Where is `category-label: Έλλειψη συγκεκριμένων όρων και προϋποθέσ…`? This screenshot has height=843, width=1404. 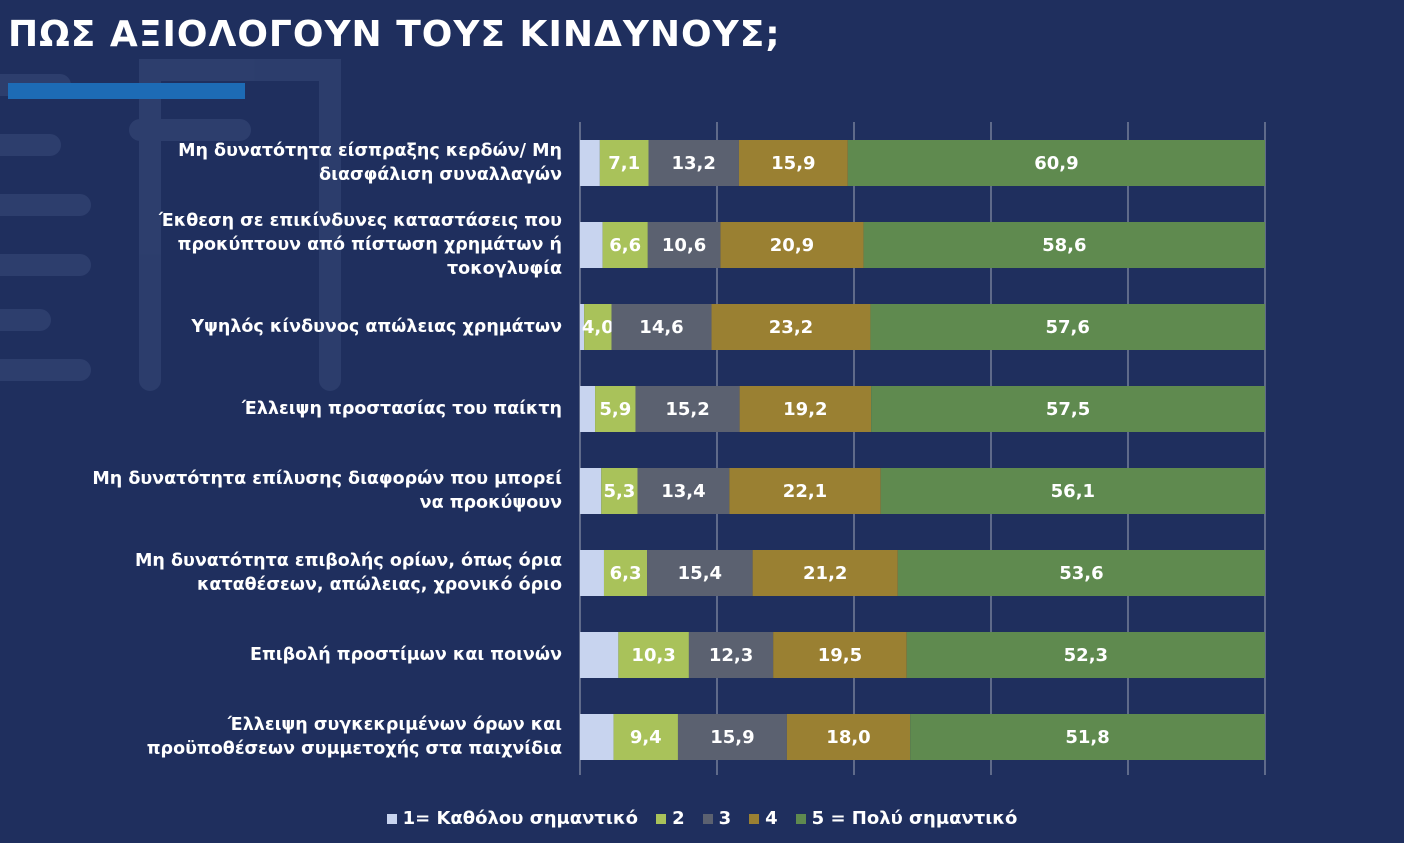 category-label: Έλλειψη συγκεκριμένων όρων και προϋποθέσ… is located at coordinates (354, 737).